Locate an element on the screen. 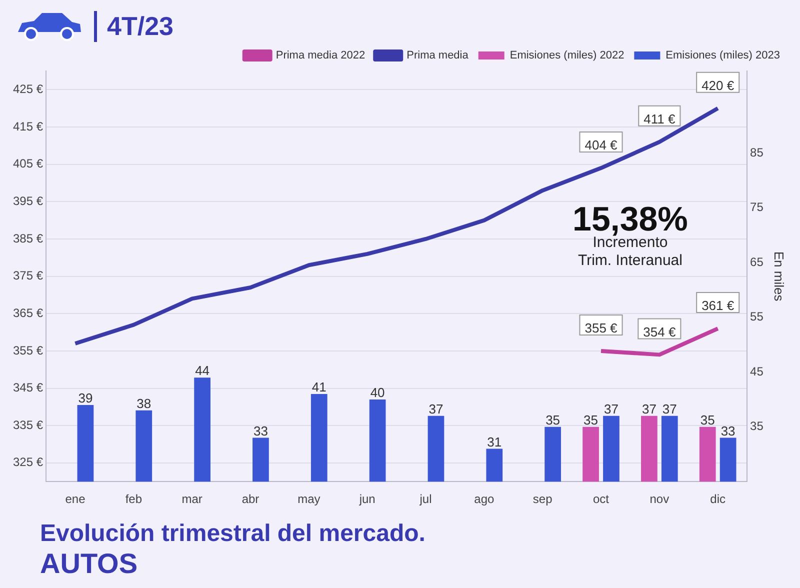  y-tick-label: 375 € is located at coordinates (28, 275).